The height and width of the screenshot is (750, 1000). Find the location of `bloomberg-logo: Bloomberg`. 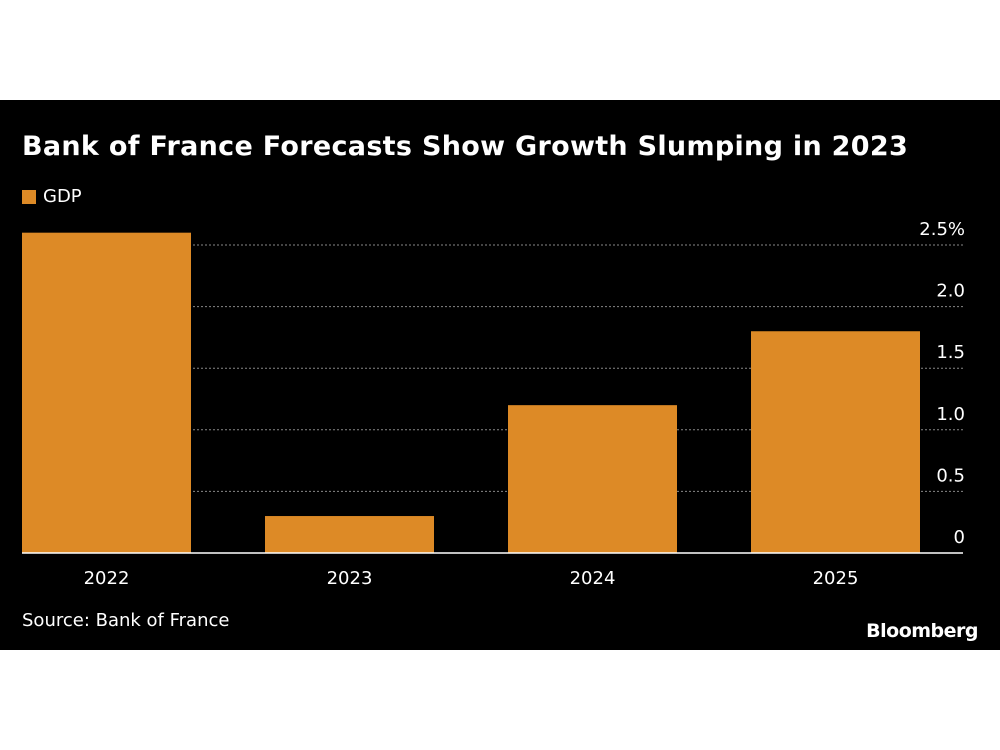

bloomberg-logo: Bloomberg is located at coordinates (922, 631).